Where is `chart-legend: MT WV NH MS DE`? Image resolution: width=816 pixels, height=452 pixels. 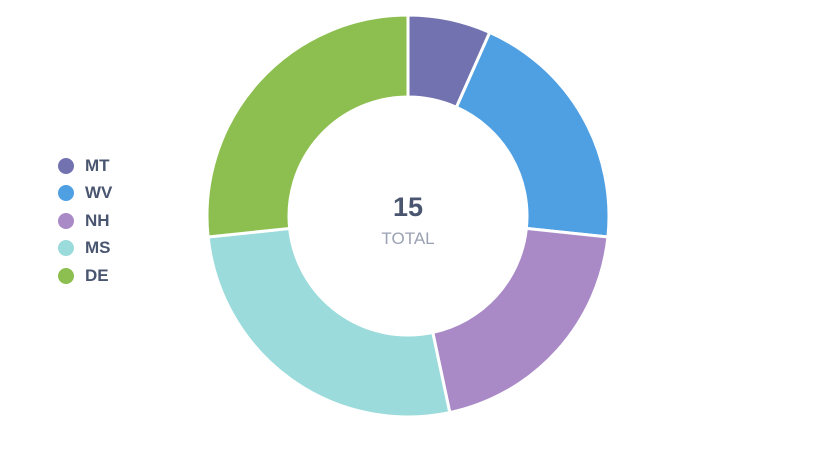 chart-legend: MT WV NH MS DE is located at coordinates (85, 221).